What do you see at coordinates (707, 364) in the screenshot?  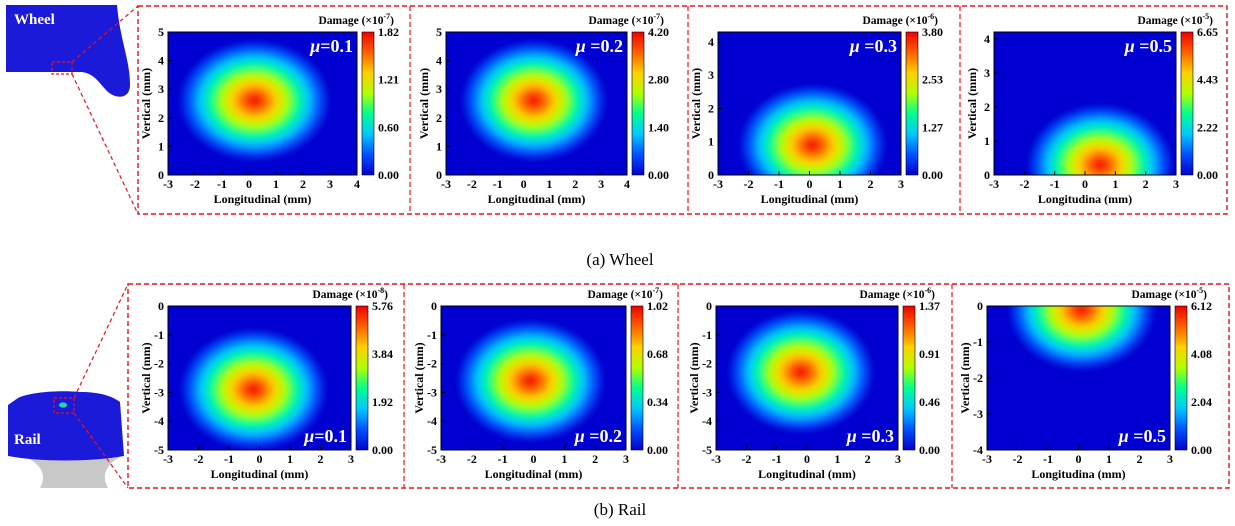 I see `y-tick-label: -2` at bounding box center [707, 364].